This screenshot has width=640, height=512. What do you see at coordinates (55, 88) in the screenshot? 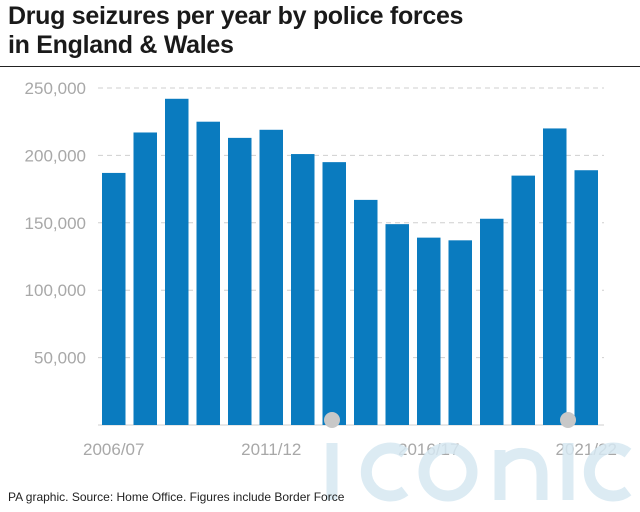
I see `y-tick-label: 250,000` at bounding box center [55, 88].